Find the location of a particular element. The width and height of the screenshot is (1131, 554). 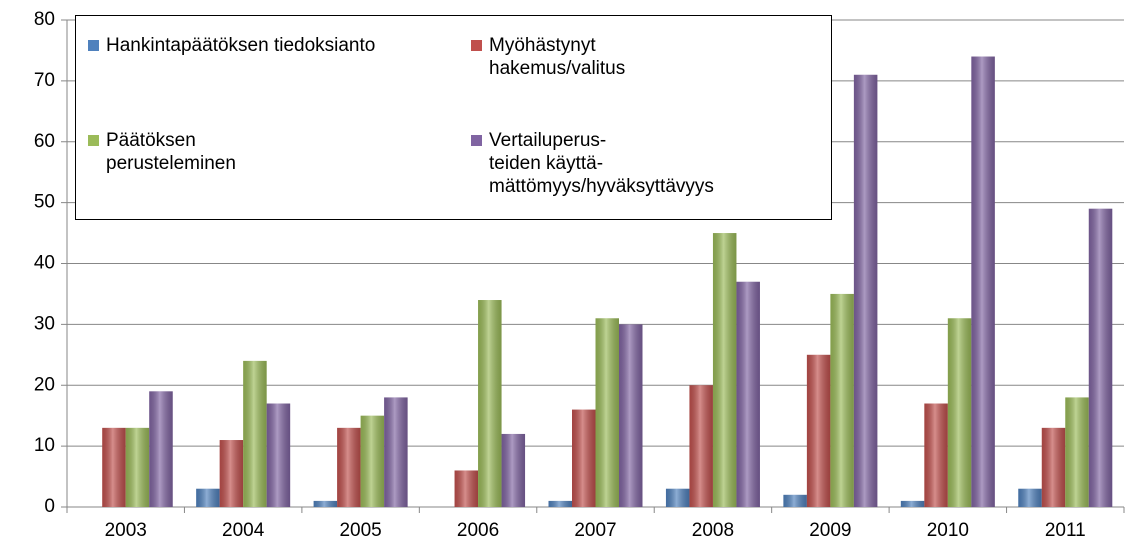

x-tick-label: 2004 is located at coordinates (243, 530).